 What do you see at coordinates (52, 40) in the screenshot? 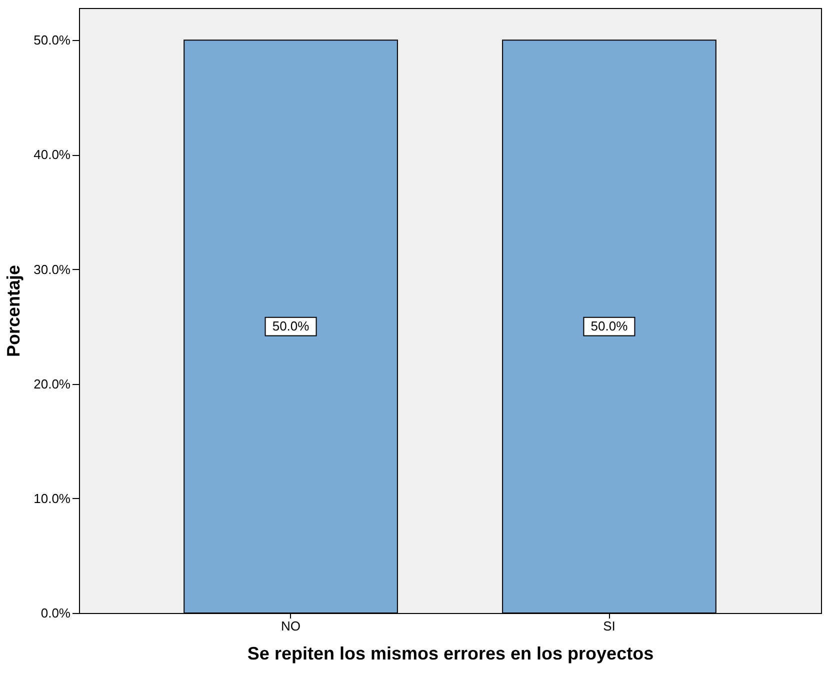
I see `y-tick-label: 50.0%` at bounding box center [52, 40].